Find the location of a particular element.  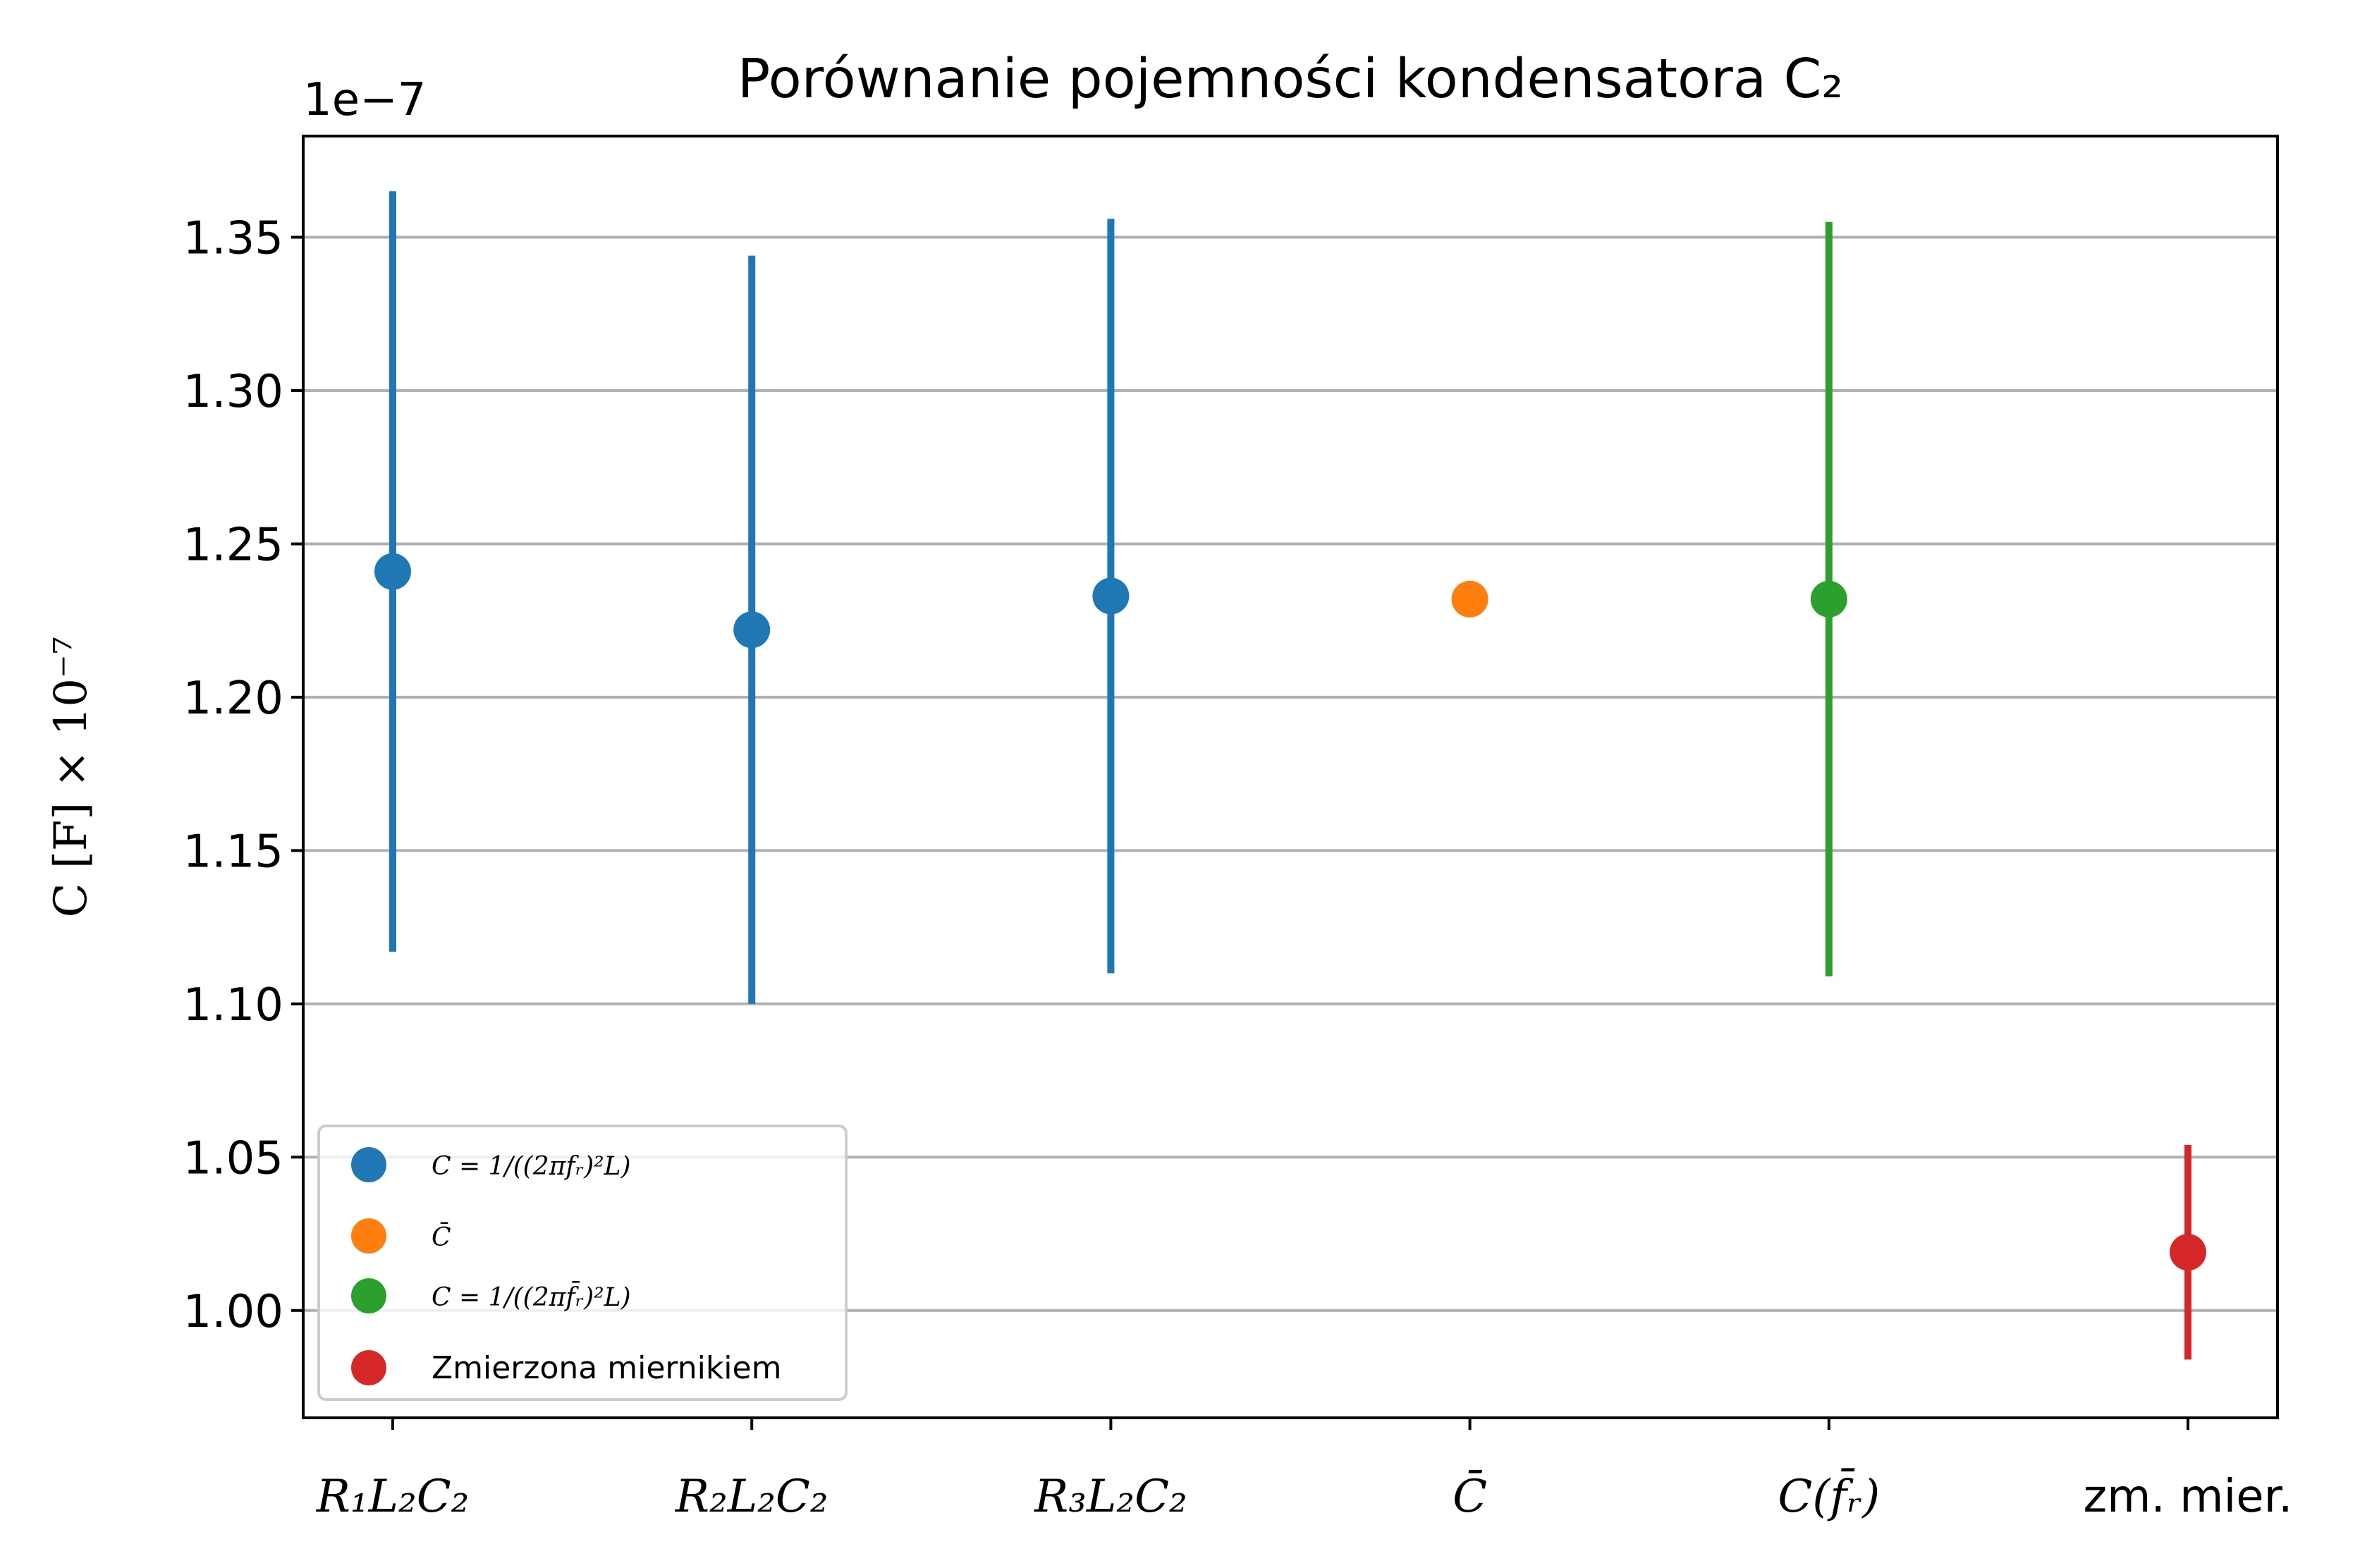

y-tick-label: 1.20 is located at coordinates (233, 699).